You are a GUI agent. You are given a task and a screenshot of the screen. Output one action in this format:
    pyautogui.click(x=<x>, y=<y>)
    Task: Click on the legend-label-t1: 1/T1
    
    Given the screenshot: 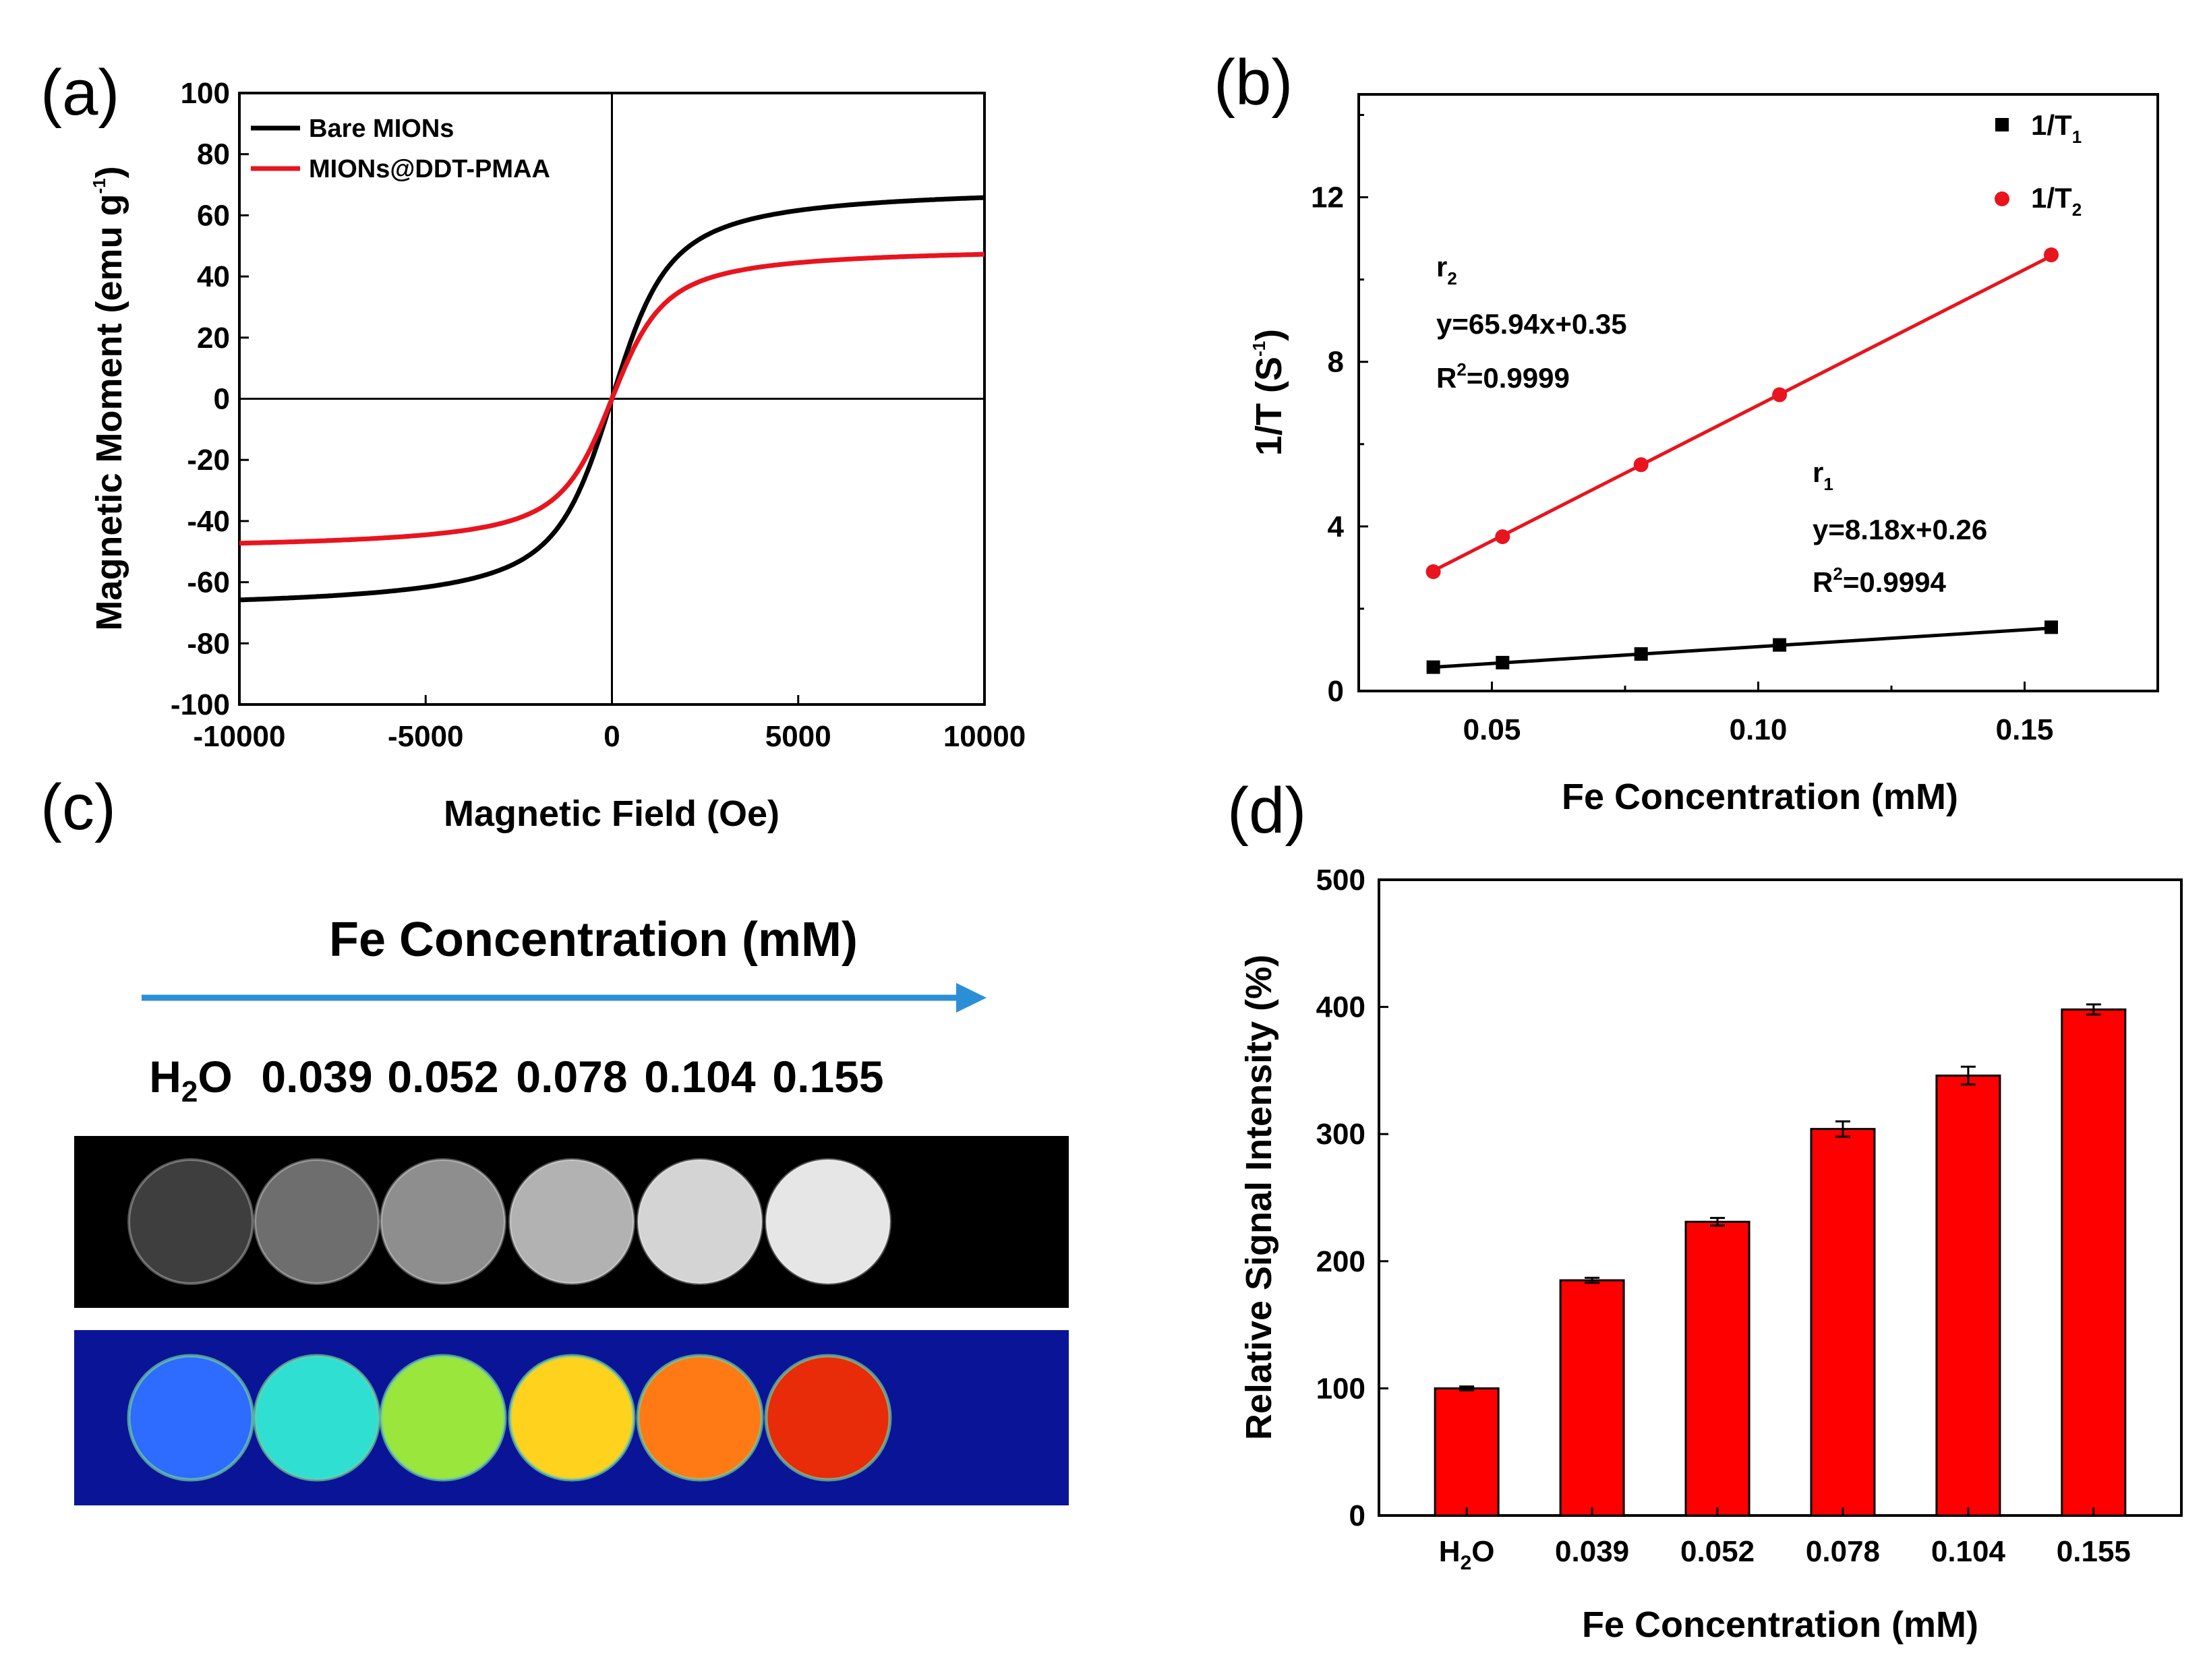 What is the action you would take?
    pyautogui.click(x=2056, y=128)
    